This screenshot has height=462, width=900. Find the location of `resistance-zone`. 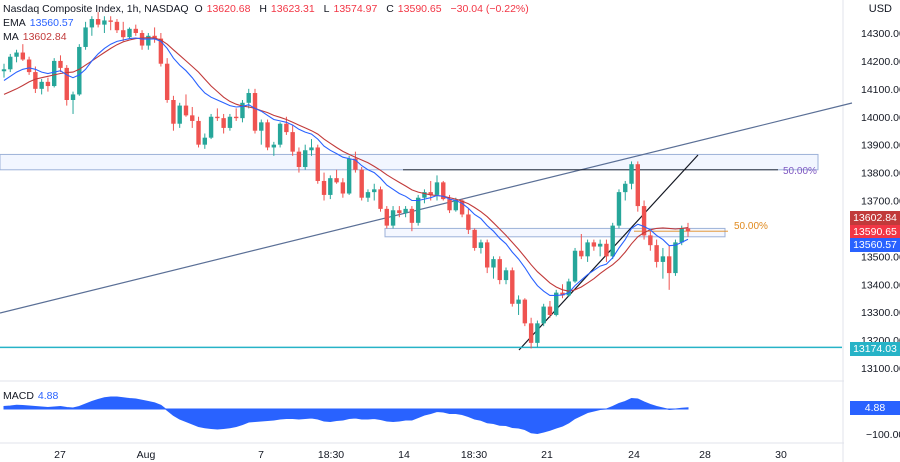

resistance-zone is located at coordinates (409, 162).